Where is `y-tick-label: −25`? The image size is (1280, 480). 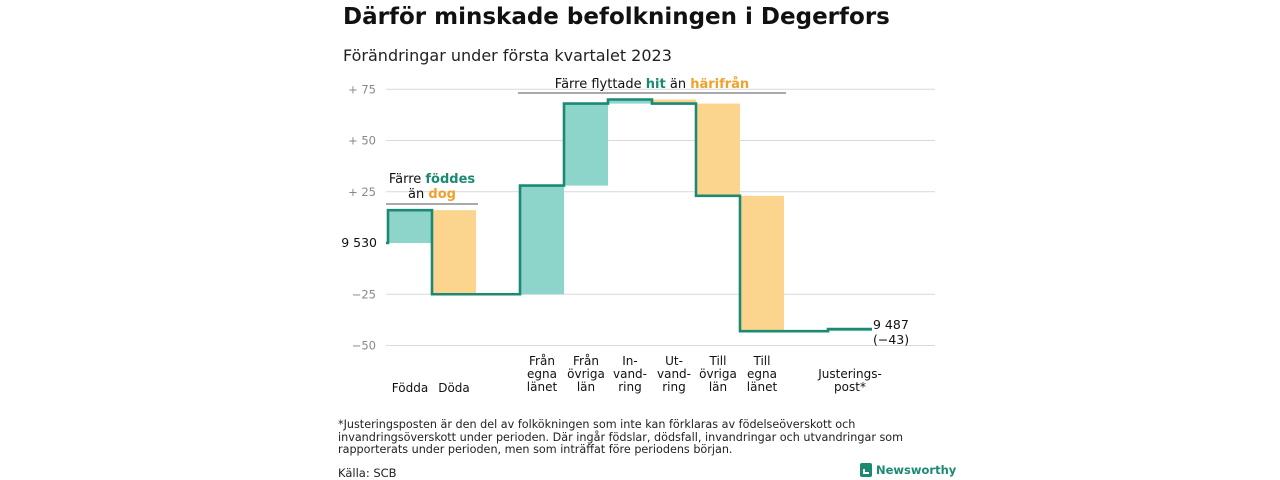
y-tick-label: −25 is located at coordinates (364, 294).